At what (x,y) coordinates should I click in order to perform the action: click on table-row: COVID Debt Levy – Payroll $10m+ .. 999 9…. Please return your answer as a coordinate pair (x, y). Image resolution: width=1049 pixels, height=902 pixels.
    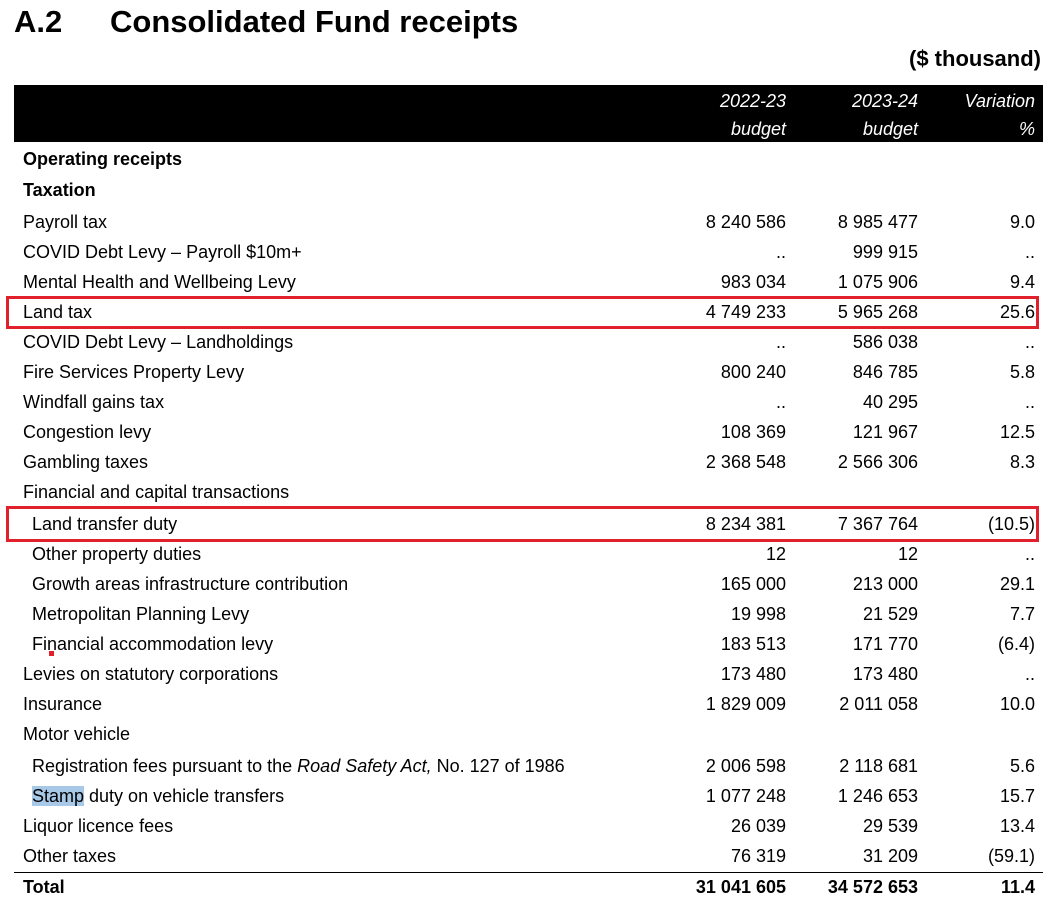
    Looking at the image, I should click on (529, 252).